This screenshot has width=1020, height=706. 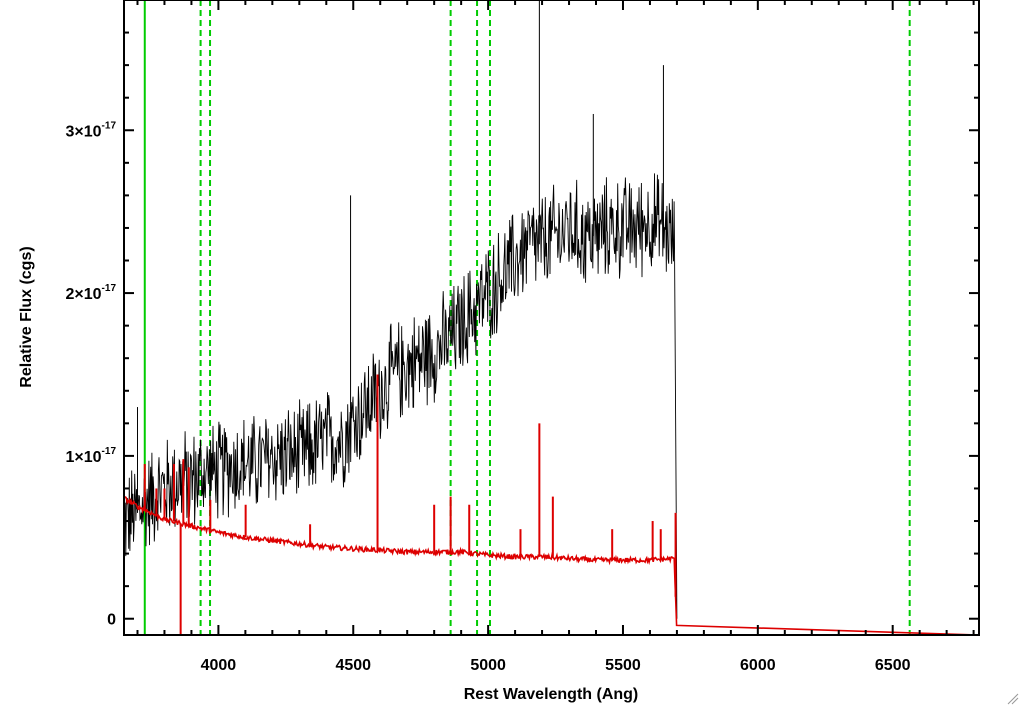 What do you see at coordinates (551, 694) in the screenshot?
I see `x-axis-label: Rest Wavelength (Ang)` at bounding box center [551, 694].